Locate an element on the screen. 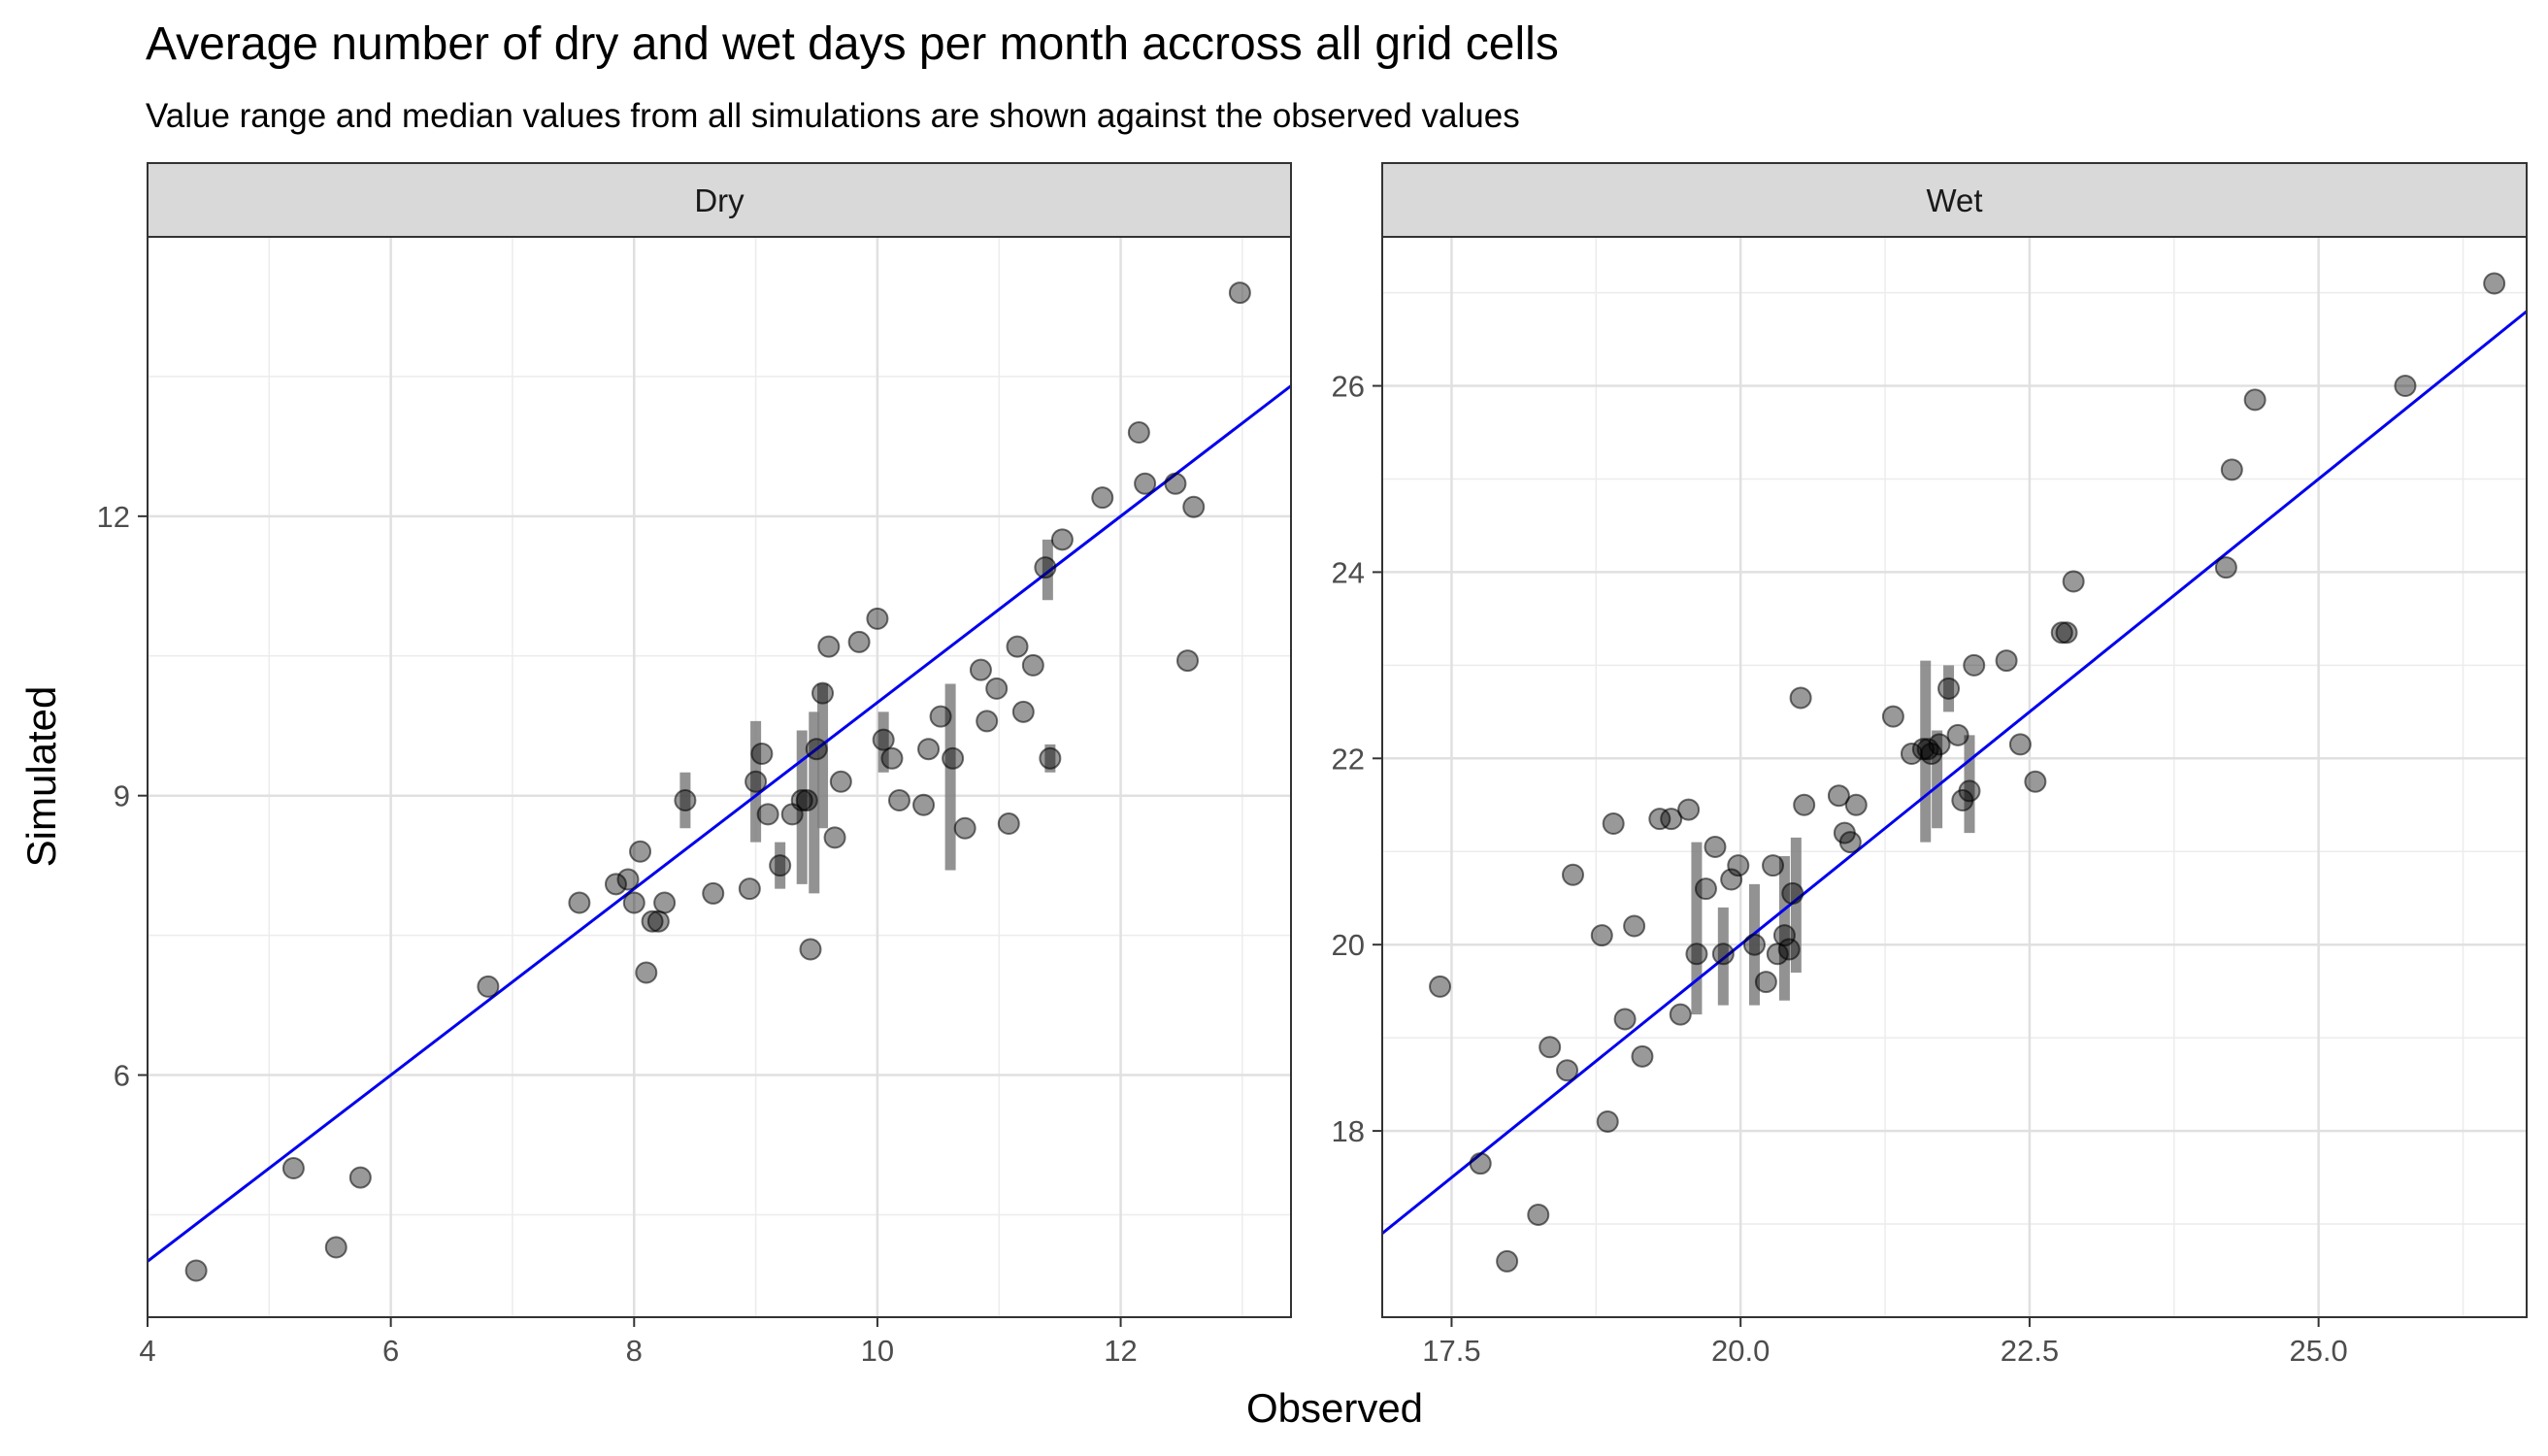  x-tick-label: 4 is located at coordinates (147, 1351).